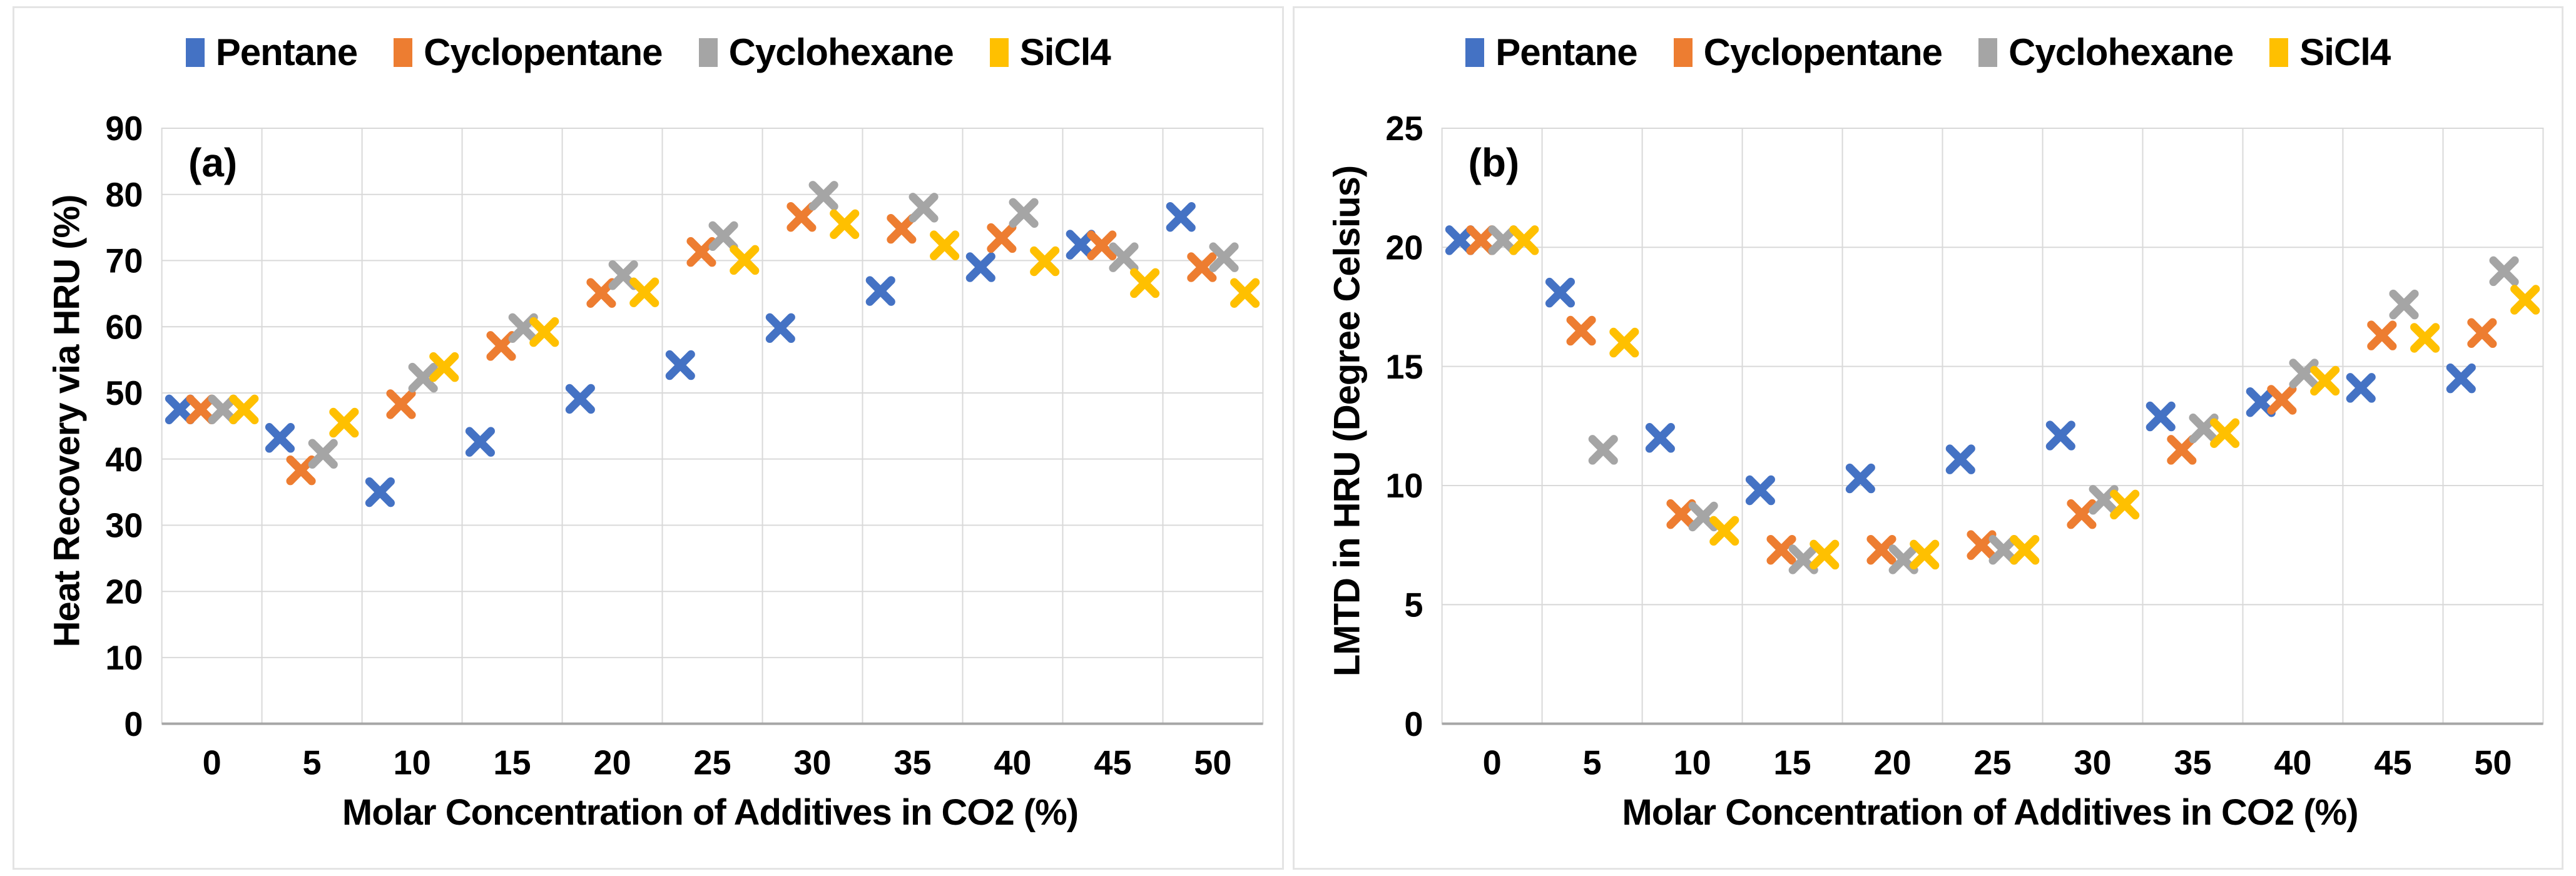  What do you see at coordinates (124, 261) in the screenshot?
I see `y-tick-label: 70` at bounding box center [124, 261].